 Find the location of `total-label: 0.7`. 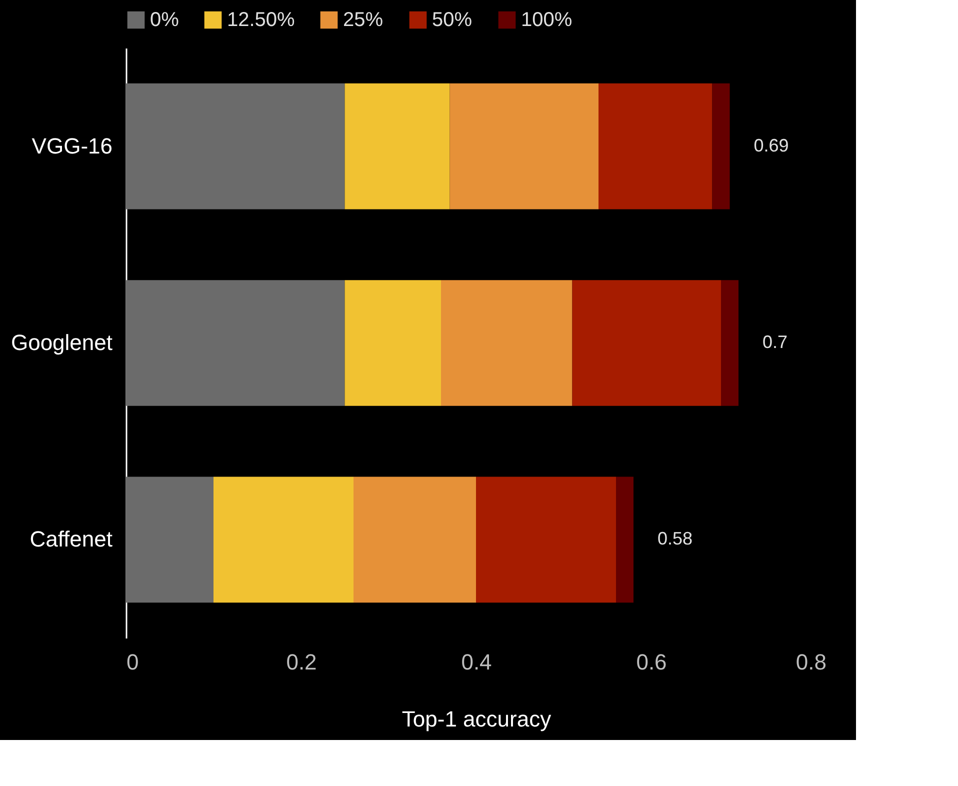

total-label: 0.7 is located at coordinates (775, 342).